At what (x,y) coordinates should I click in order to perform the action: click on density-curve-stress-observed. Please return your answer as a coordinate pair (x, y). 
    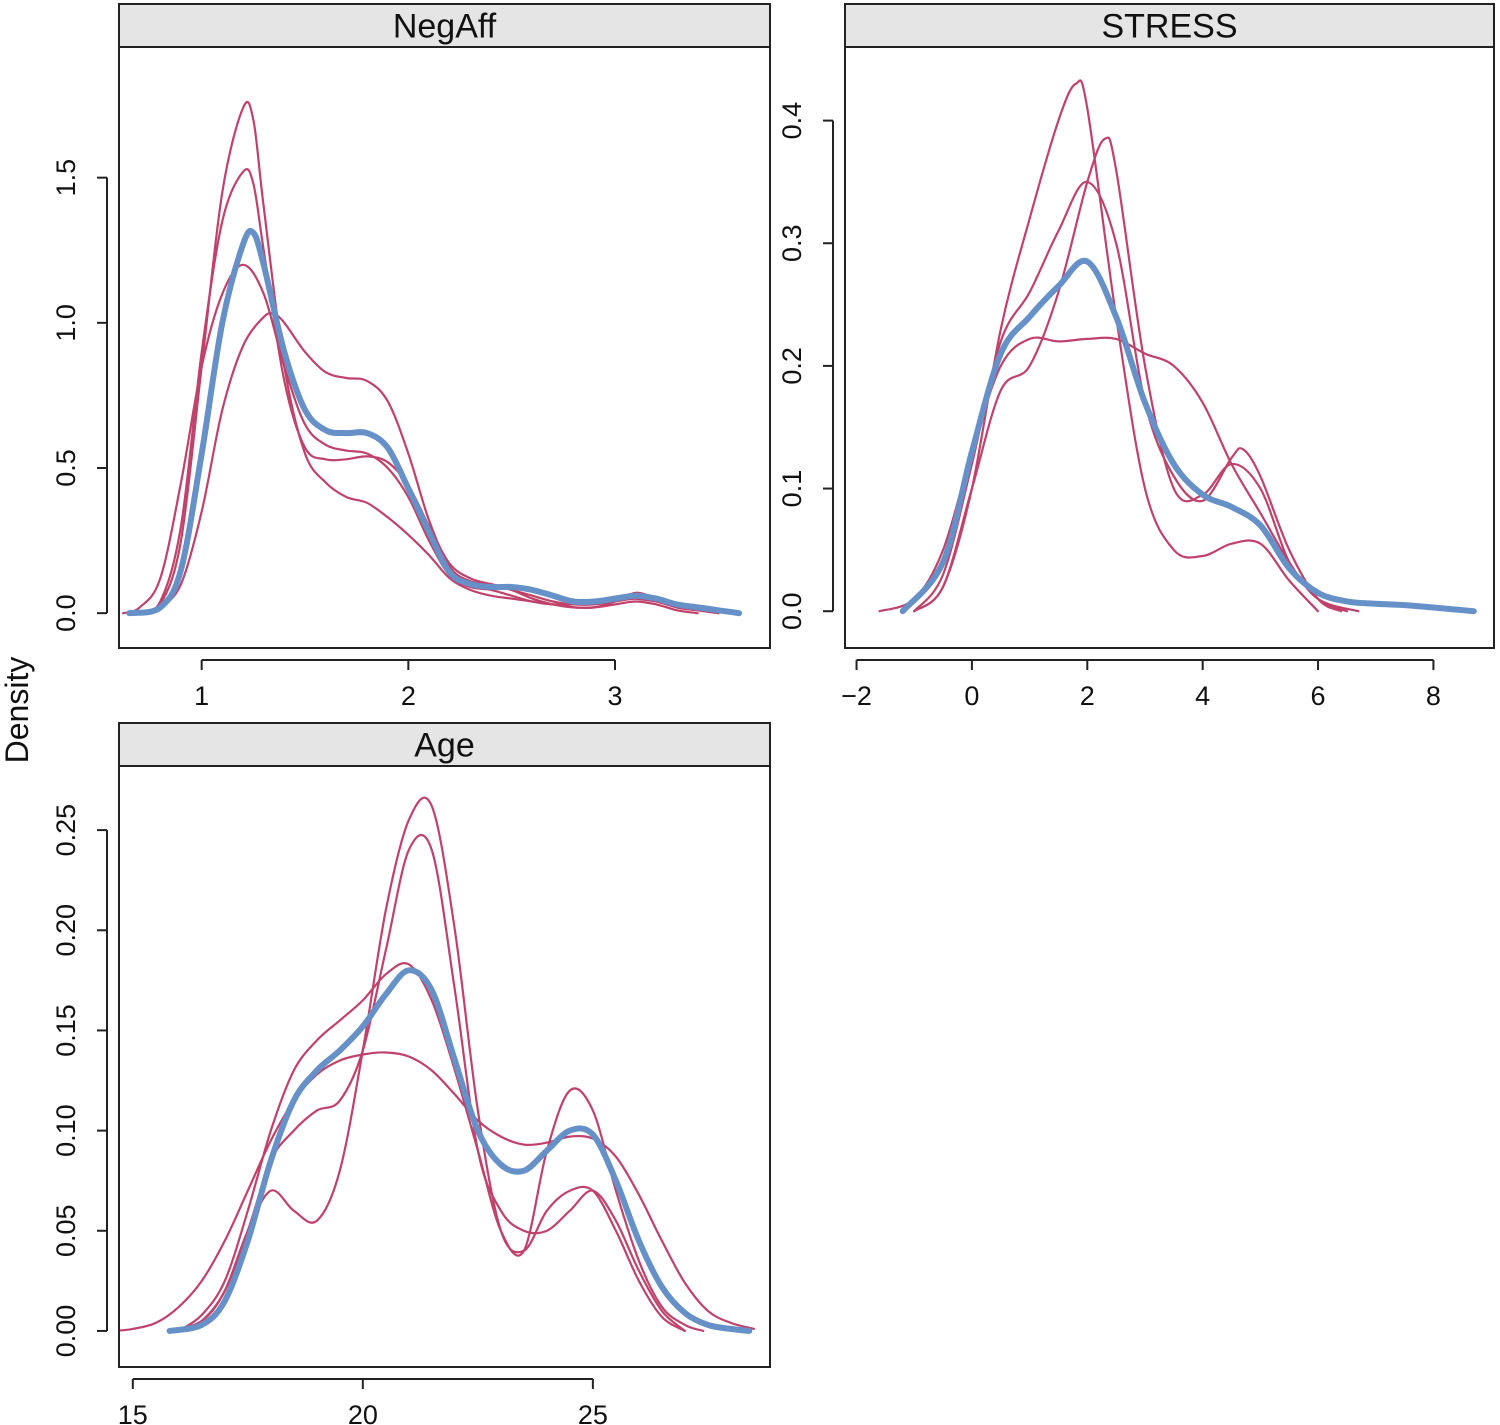
    Looking at the image, I should click on (1188, 436).